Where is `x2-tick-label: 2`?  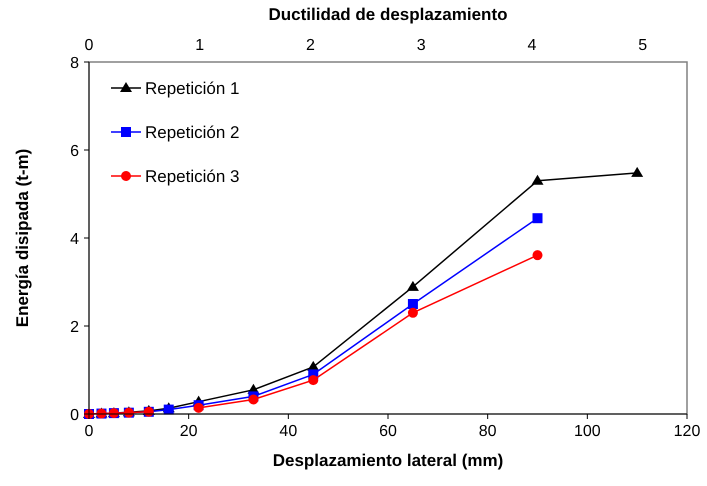
x2-tick-label: 2 is located at coordinates (311, 45).